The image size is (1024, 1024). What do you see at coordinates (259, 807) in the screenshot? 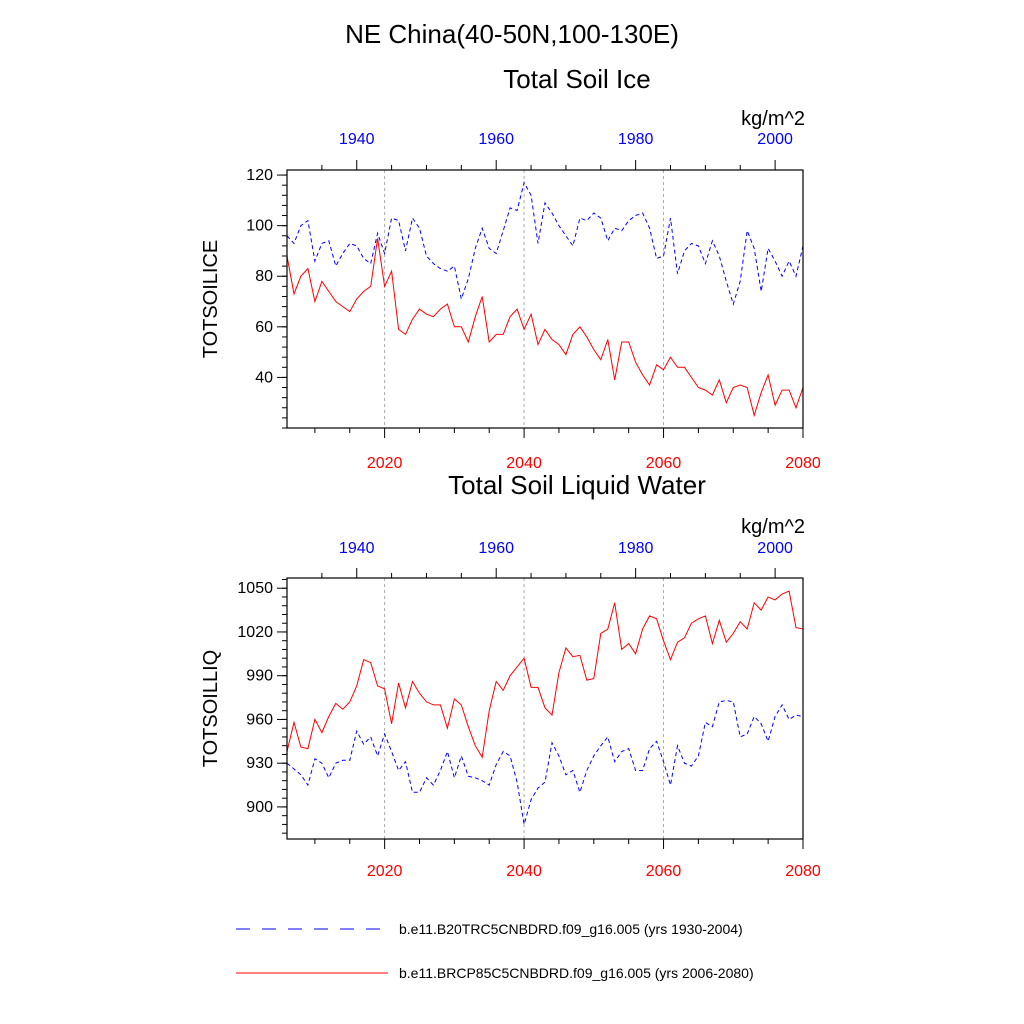
I see `y-tick-label: 900` at bounding box center [259, 807].